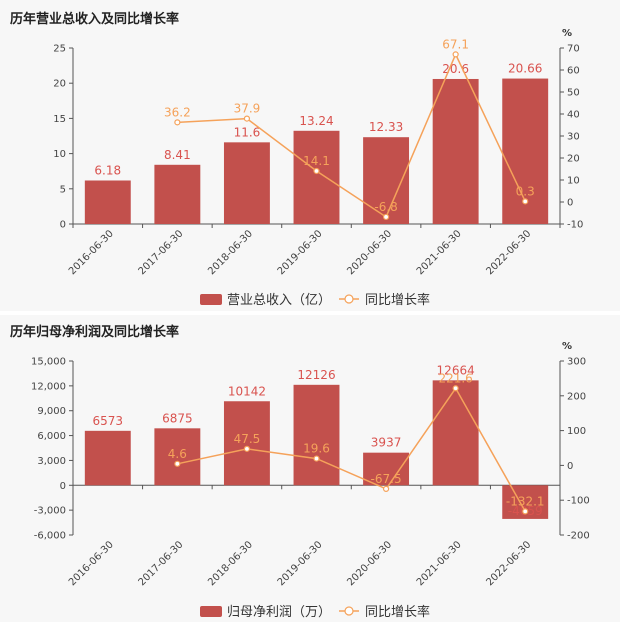 This screenshot has width=620, height=622. I want to click on left-axis-tick-label: 15, so click(59, 119).